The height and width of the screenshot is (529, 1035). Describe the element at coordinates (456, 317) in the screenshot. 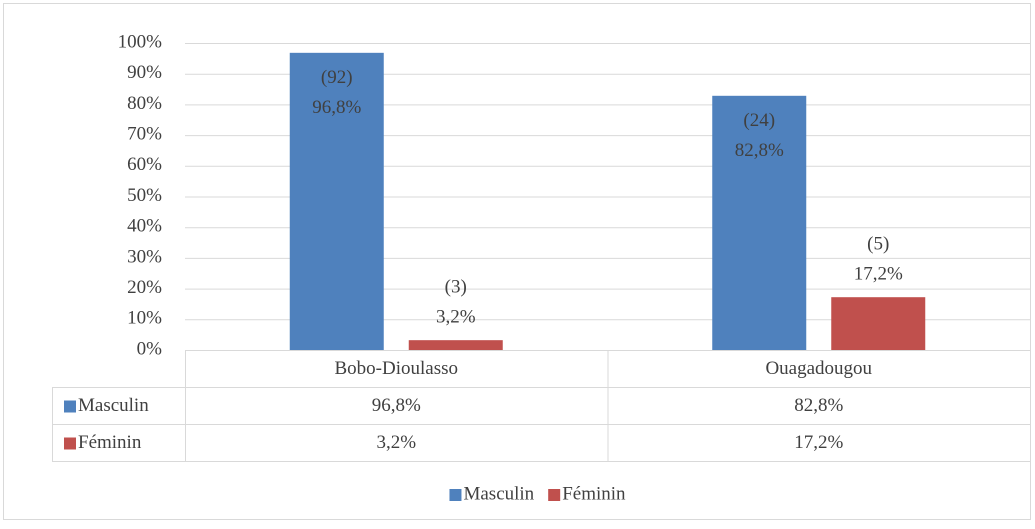

I see `data-label: 3,2%` at that location.